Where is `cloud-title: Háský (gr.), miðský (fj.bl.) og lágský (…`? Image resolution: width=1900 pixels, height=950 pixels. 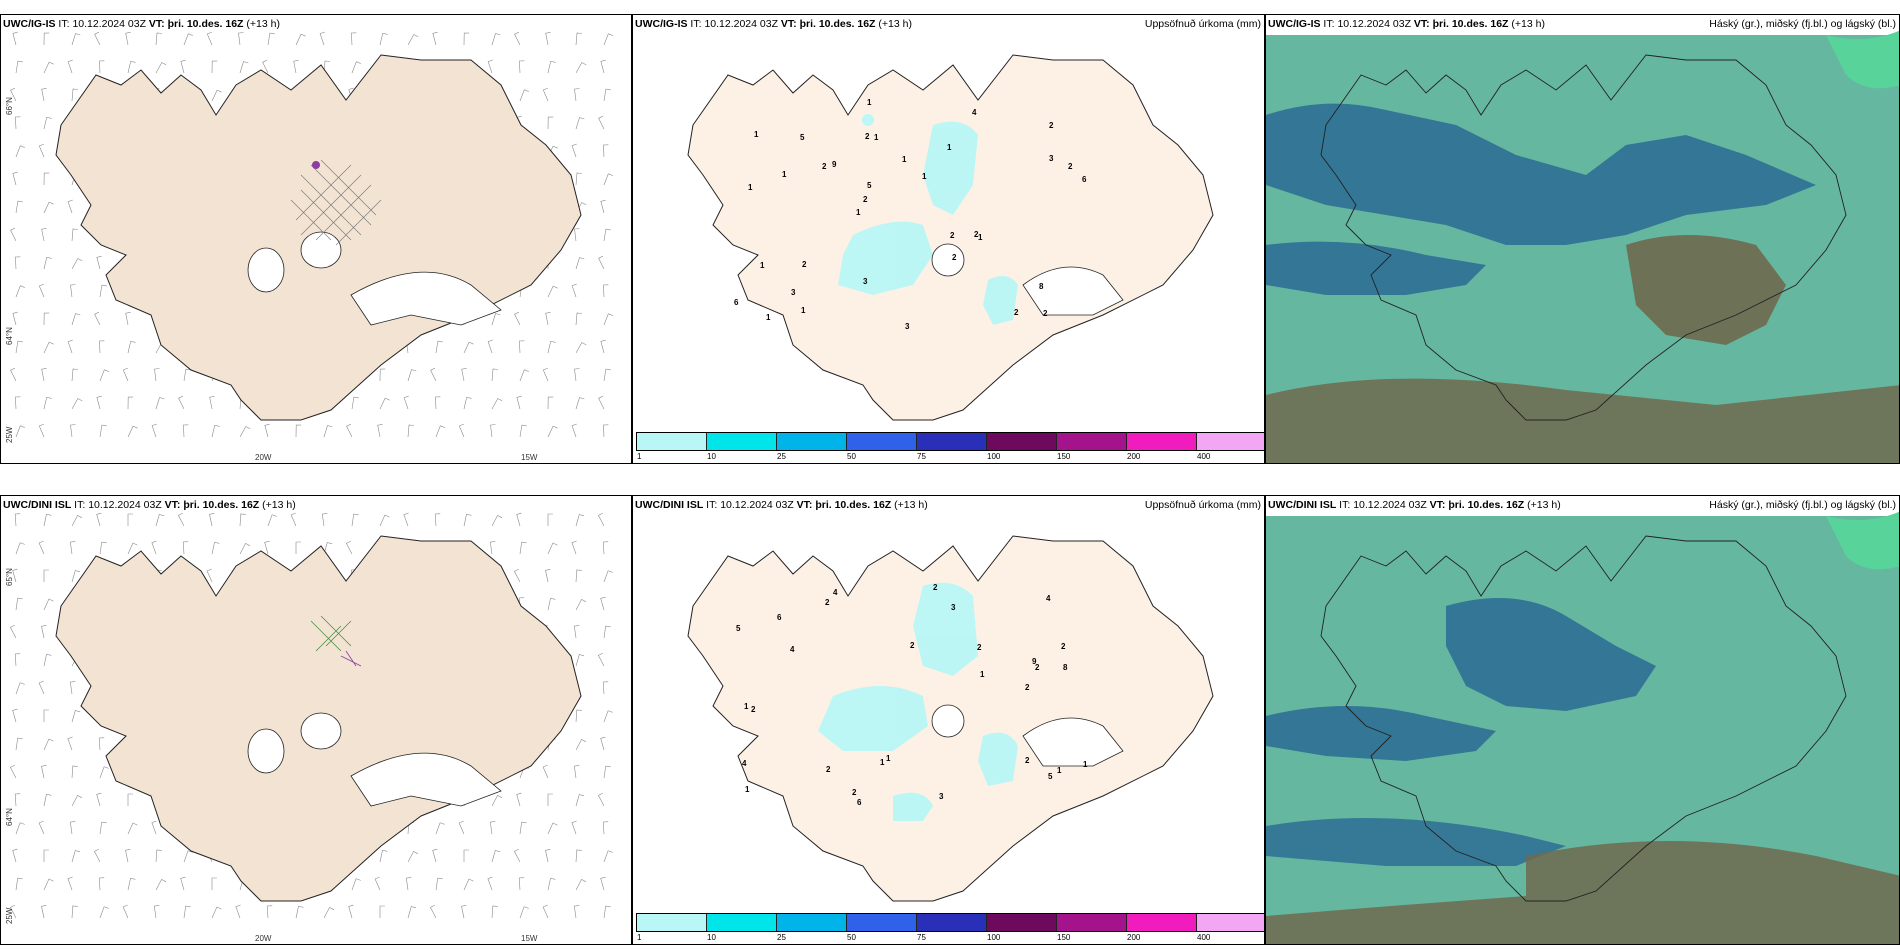 cloud-title: Háský (gr.), miðský (fj.bl.) og lágský (… is located at coordinates (1802, 505).